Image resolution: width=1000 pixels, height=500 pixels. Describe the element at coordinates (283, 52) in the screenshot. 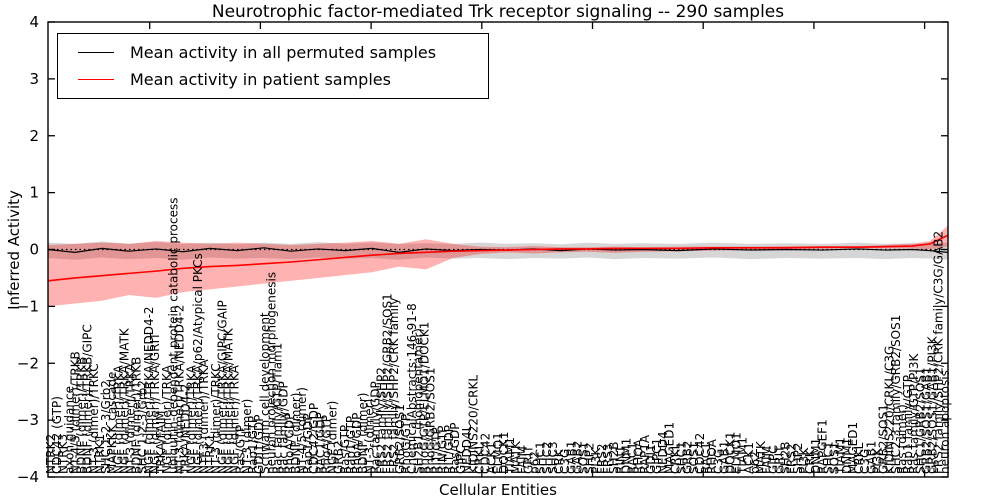

I see `legend-label-permuted: Mean activity in all permuted samples` at that location.